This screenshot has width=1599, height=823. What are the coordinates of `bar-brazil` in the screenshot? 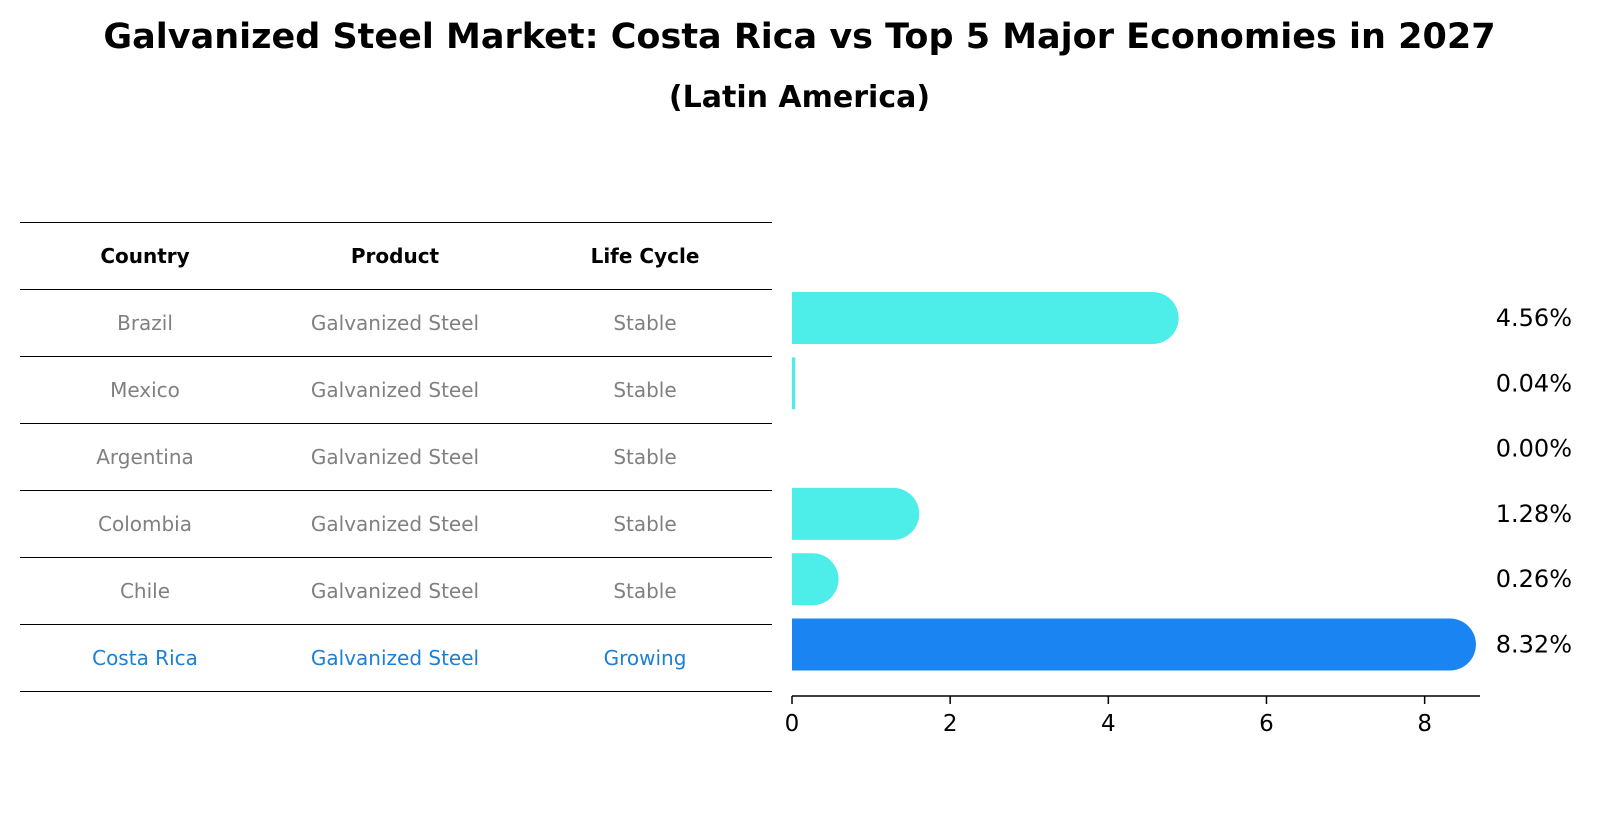 It's located at (985, 318).